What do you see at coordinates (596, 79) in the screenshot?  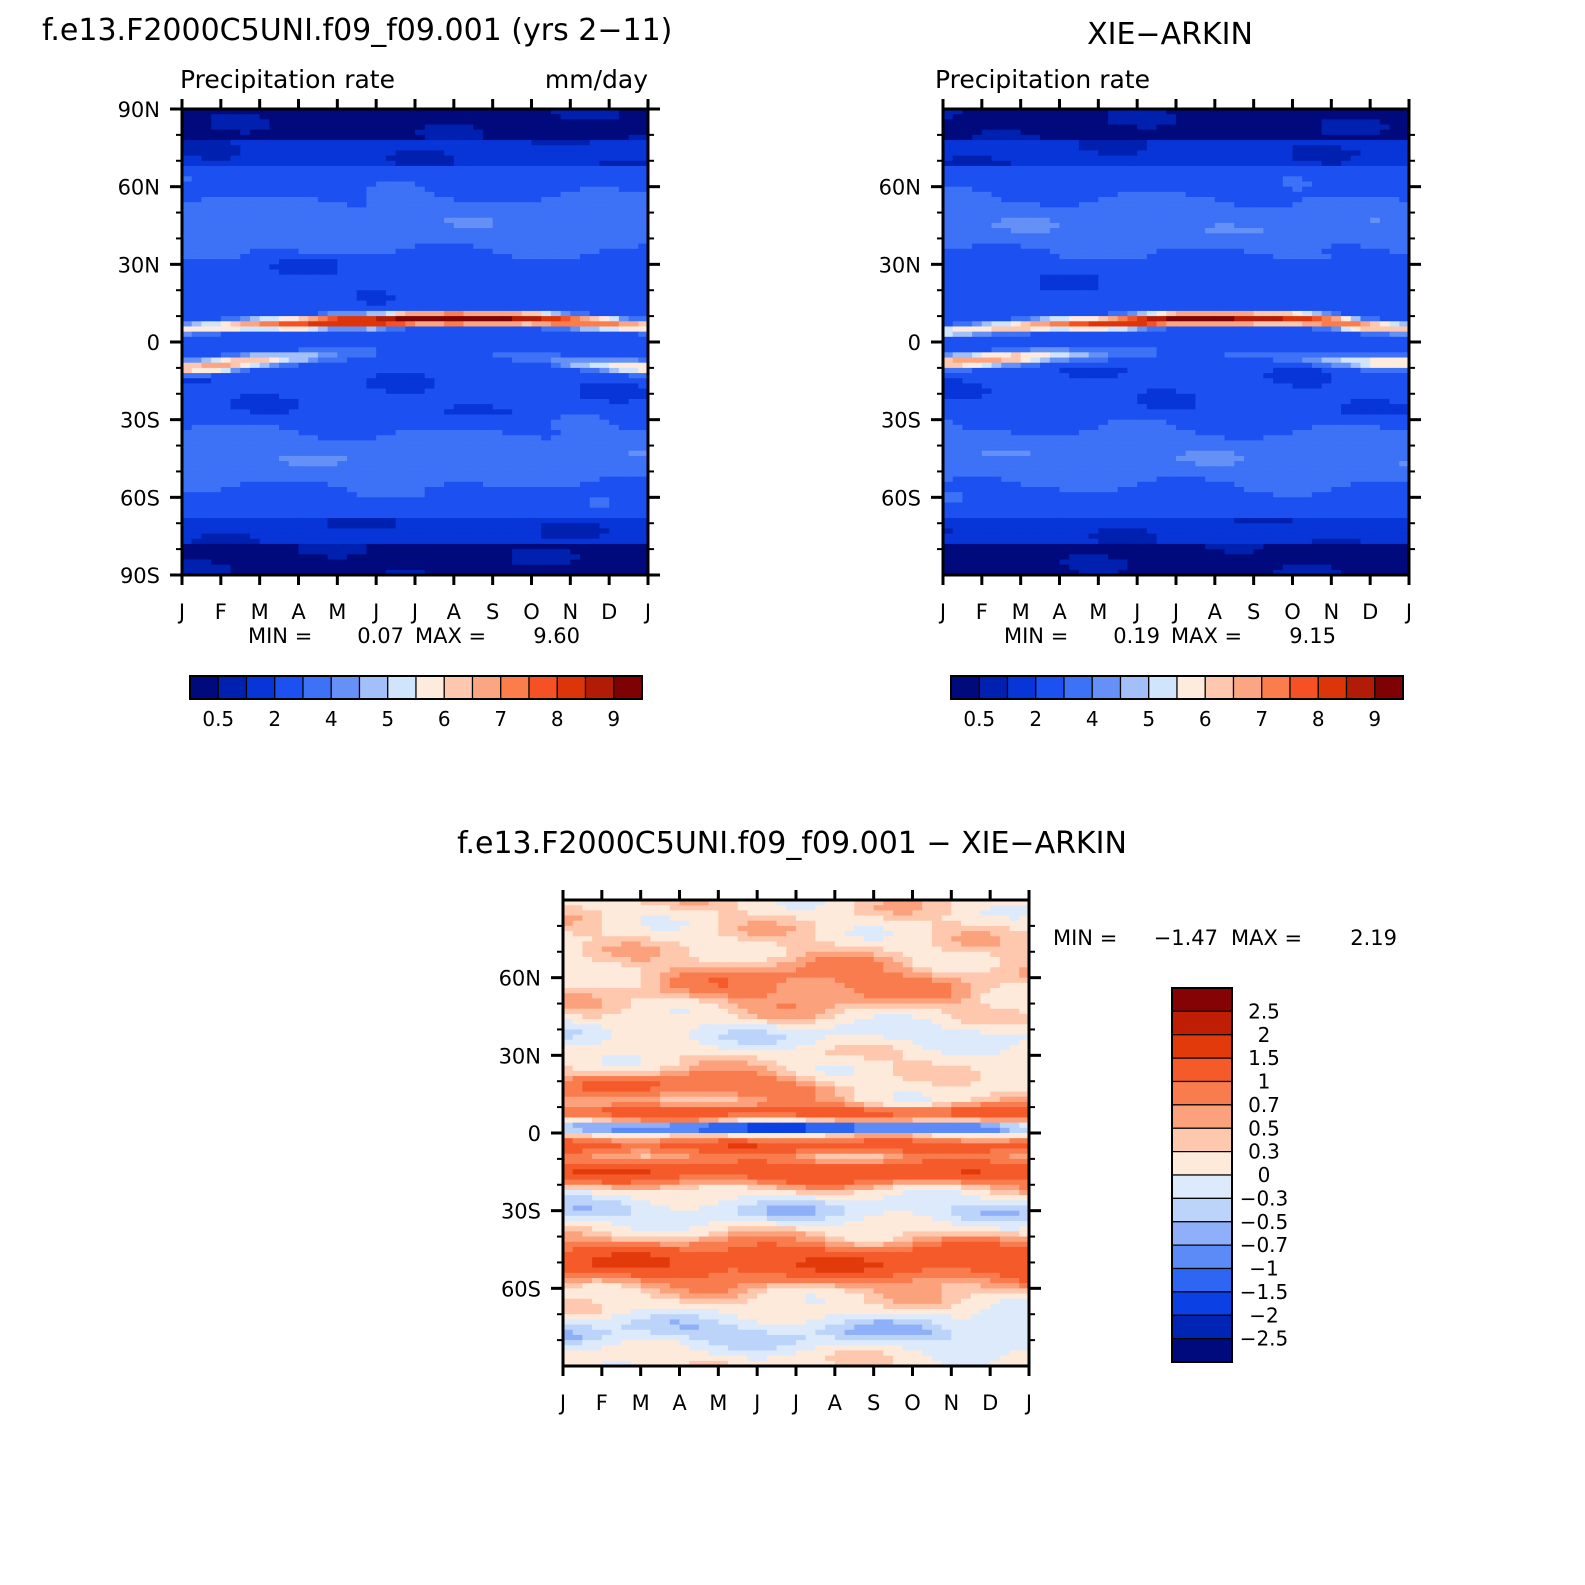 I see `model-panel-units: mm/day` at bounding box center [596, 79].